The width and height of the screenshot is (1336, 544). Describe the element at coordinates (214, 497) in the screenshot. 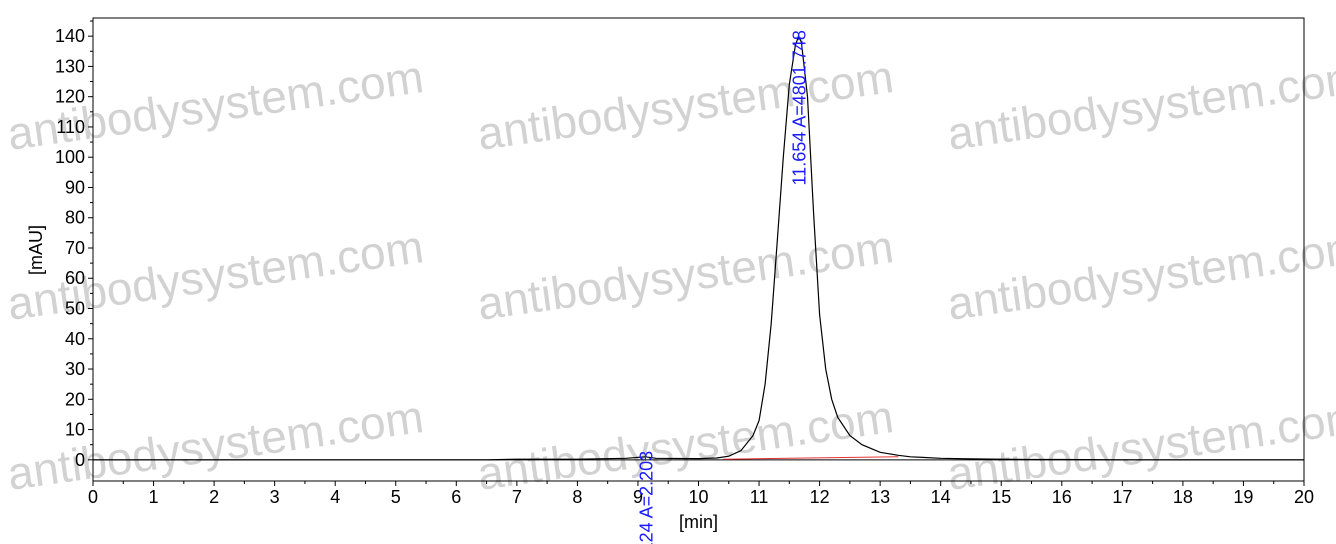

I see `x-tick-label: 2` at that location.